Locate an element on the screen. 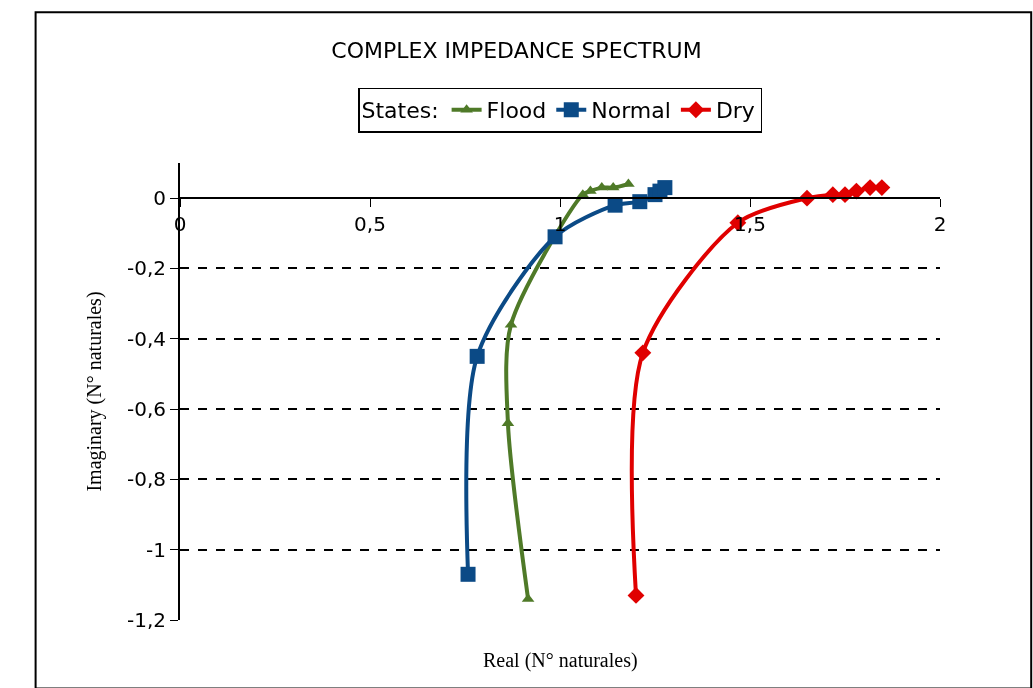 The image size is (1033, 688). chart-title: COMPLEX IMPEDANCE SPECTRUM is located at coordinates (516, 50).